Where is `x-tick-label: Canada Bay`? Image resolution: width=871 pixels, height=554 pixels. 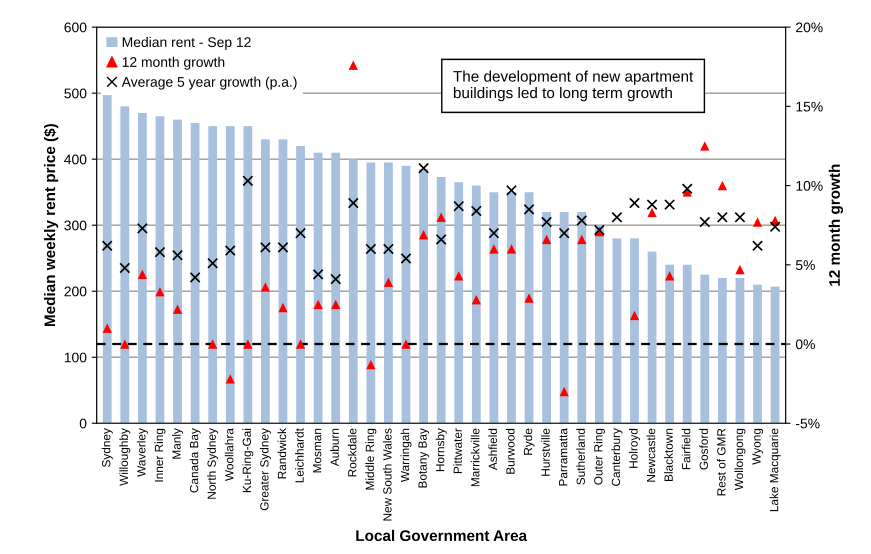
x-tick-label: Canada Bay is located at coordinates (195, 460).